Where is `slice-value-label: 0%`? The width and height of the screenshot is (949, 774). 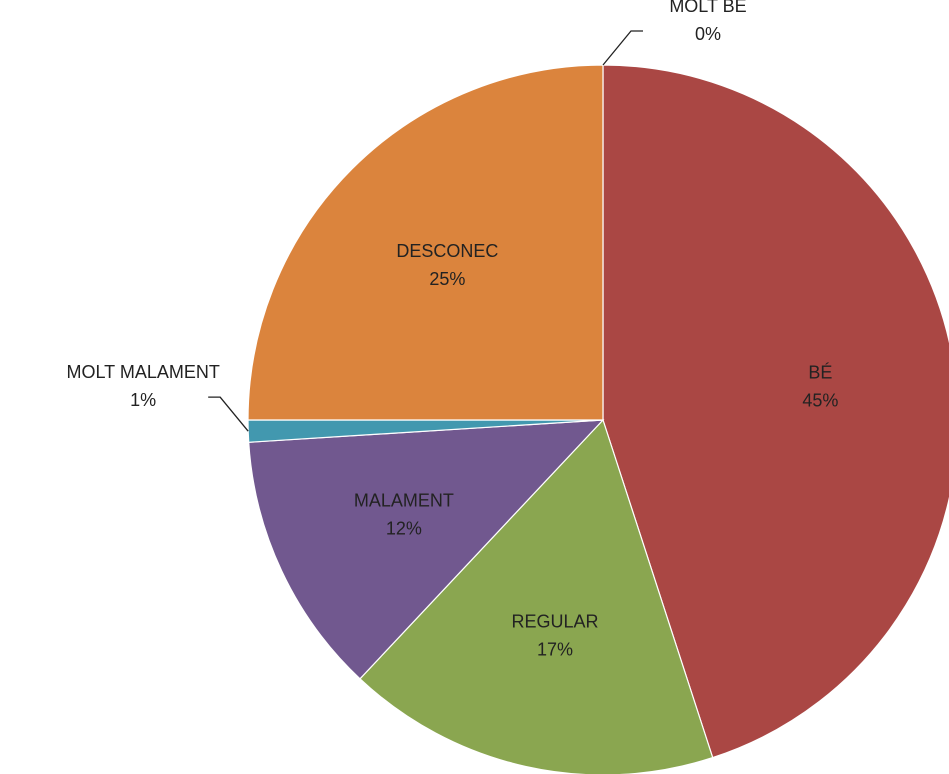 slice-value-label: 0% is located at coordinates (708, 34).